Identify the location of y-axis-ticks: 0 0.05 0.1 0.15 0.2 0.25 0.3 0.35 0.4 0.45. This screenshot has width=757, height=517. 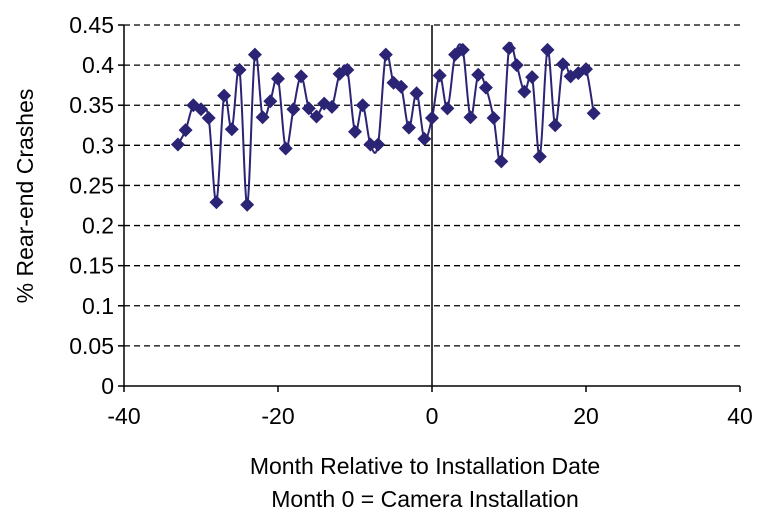
(96, 205).